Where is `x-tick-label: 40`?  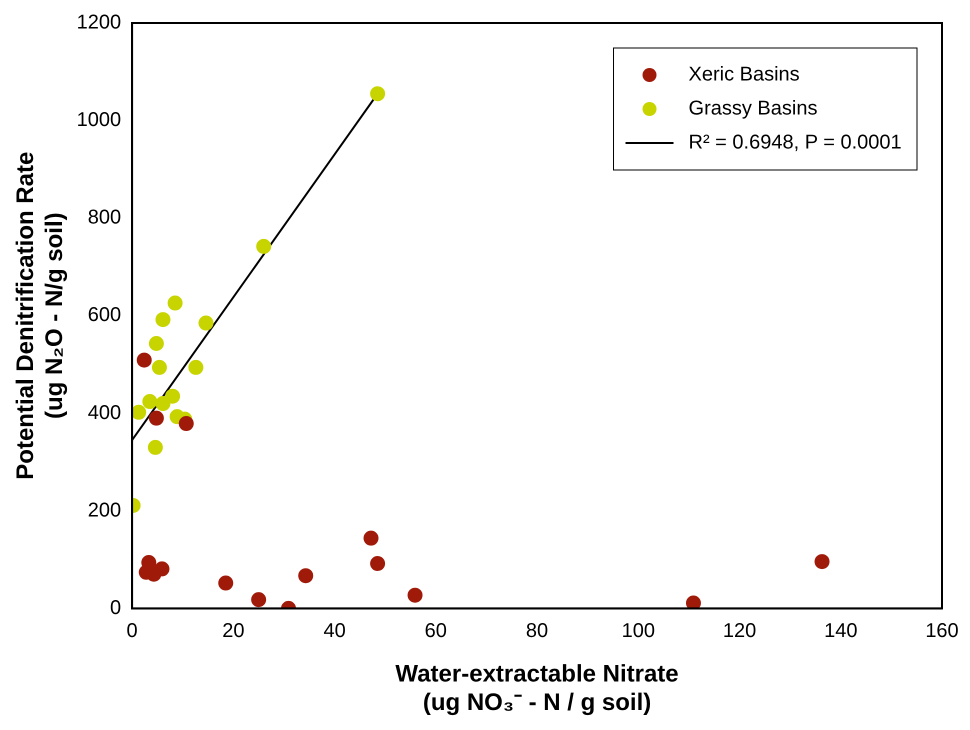
x-tick-label: 40 is located at coordinates (334, 631).